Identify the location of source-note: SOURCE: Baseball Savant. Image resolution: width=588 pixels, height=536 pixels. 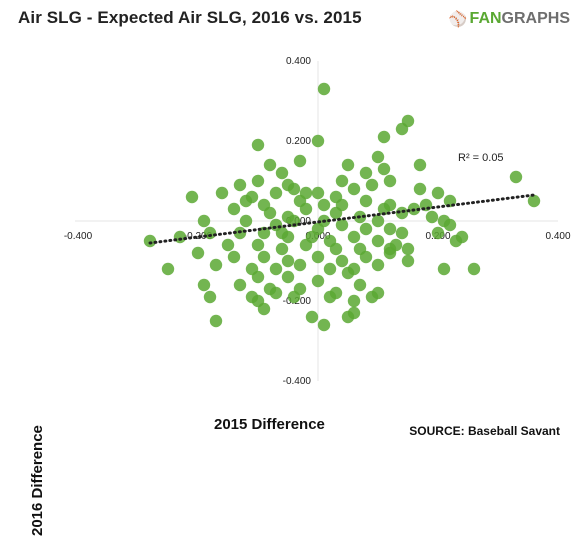
(484, 431).